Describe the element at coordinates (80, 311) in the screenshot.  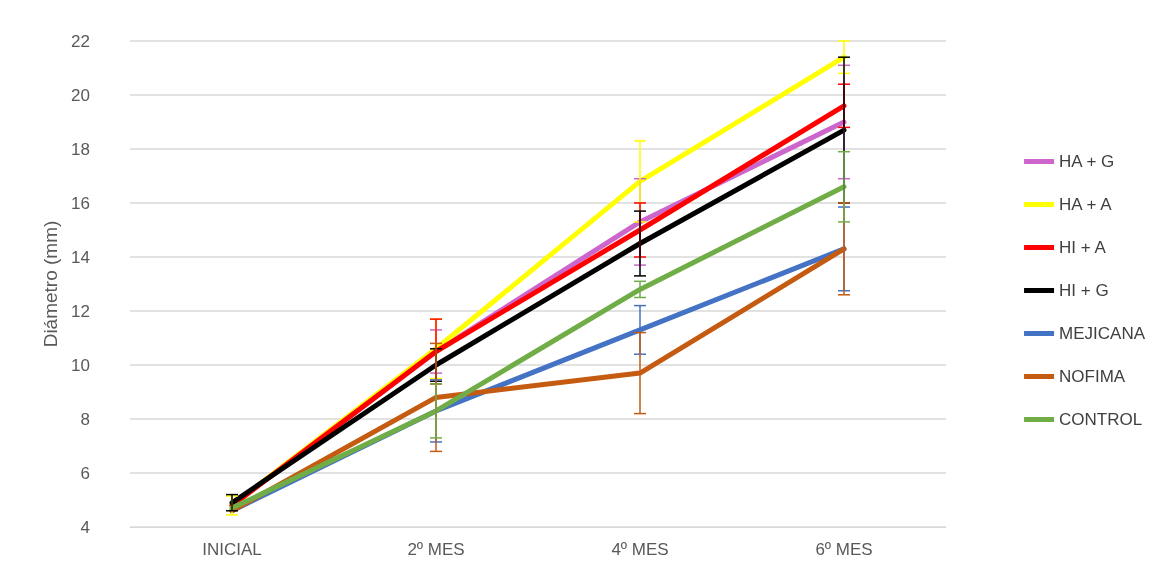
I see `y-tick-label: 12` at that location.